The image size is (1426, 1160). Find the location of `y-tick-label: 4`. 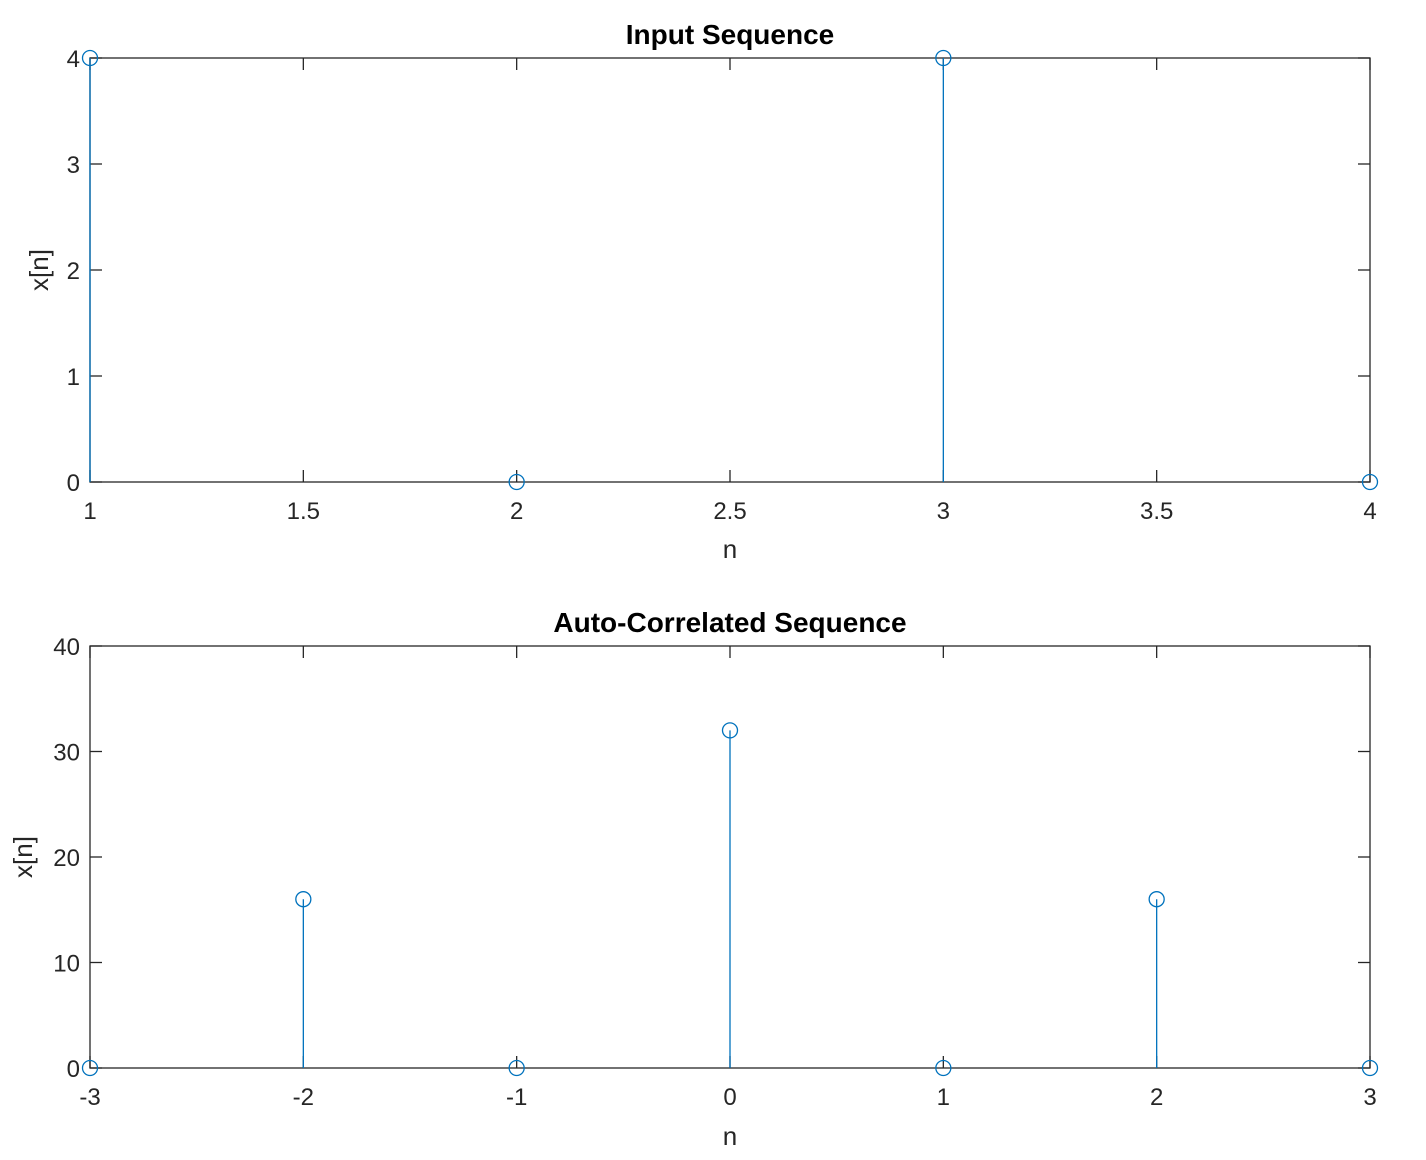

y-tick-label: 4 is located at coordinates (73, 59).